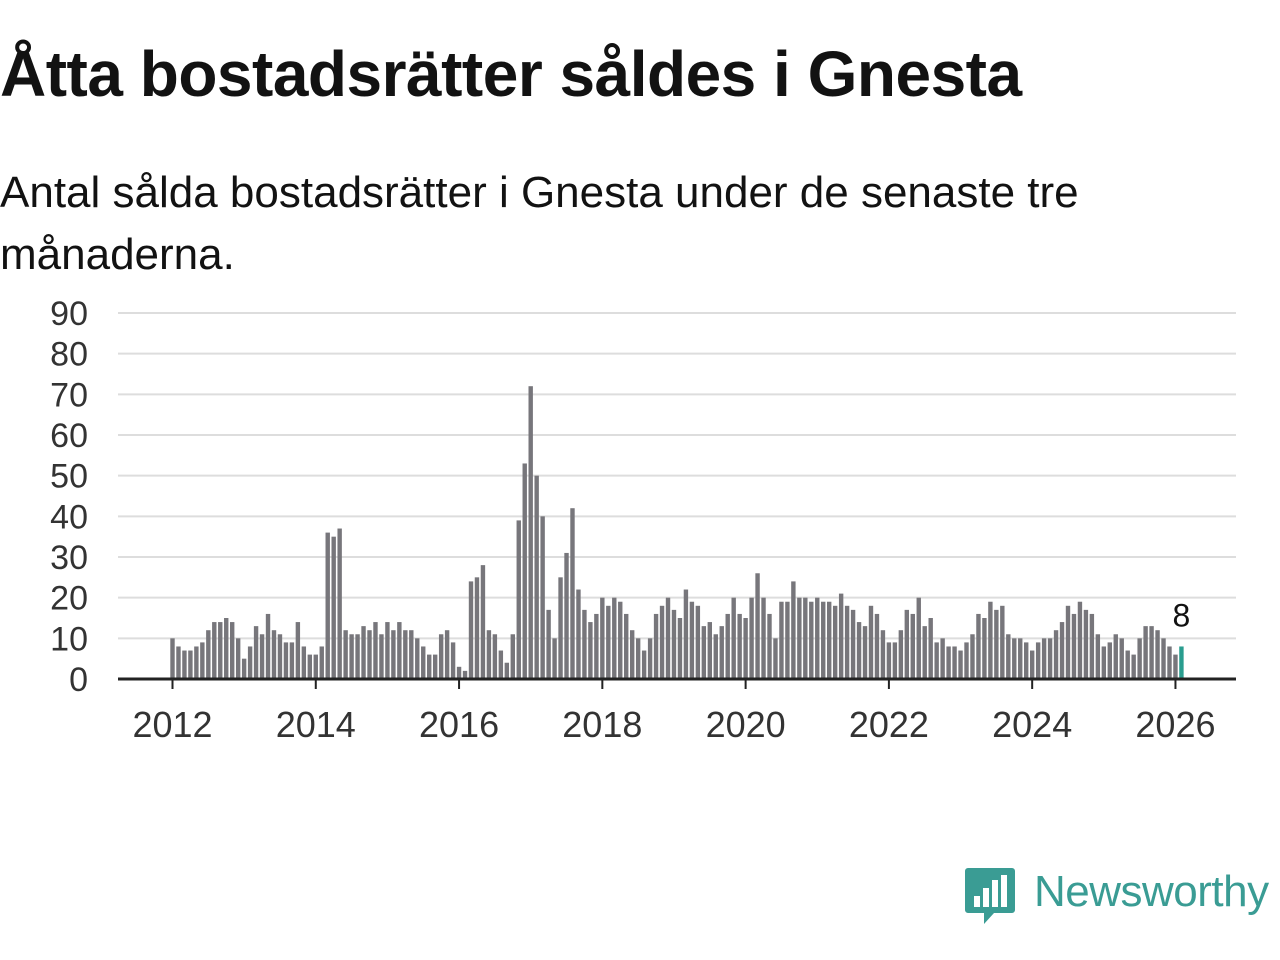 Image resolution: width=1280 pixels, height=960 pixels. I want to click on x-tick-label: 2026, so click(1175, 724).